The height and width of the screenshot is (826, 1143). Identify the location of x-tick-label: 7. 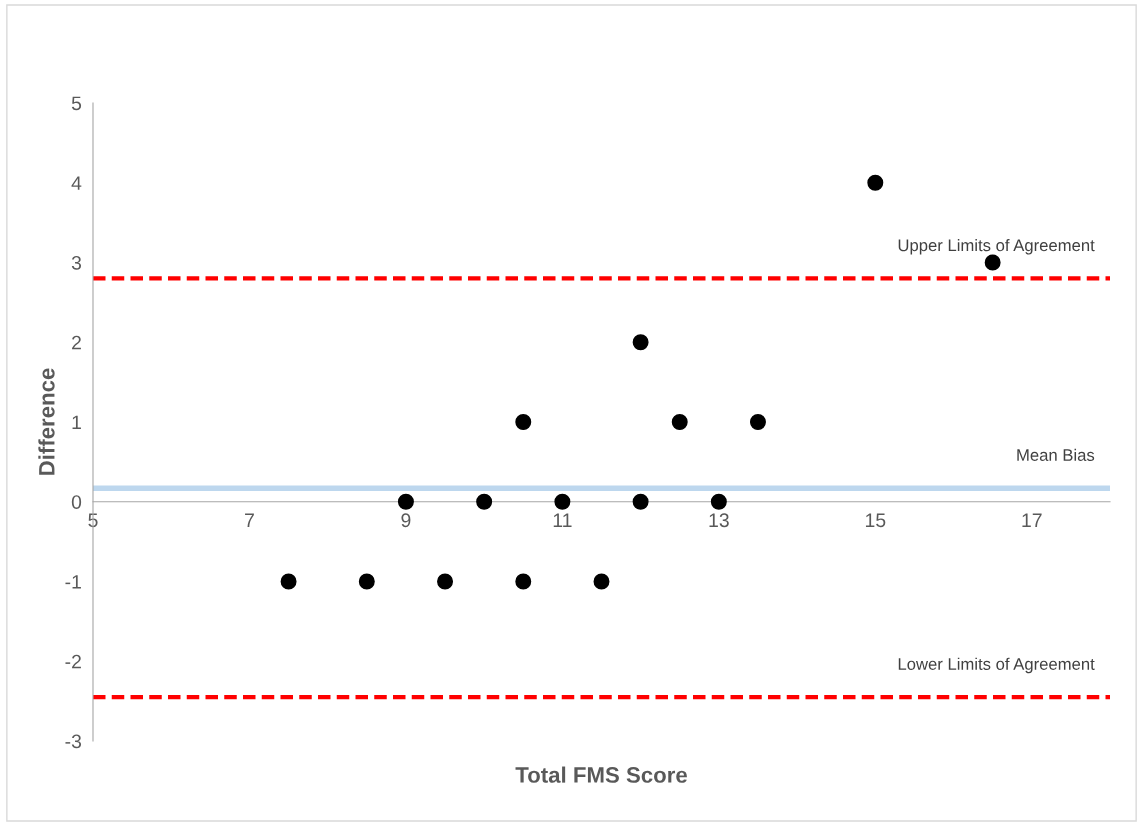
(249, 520).